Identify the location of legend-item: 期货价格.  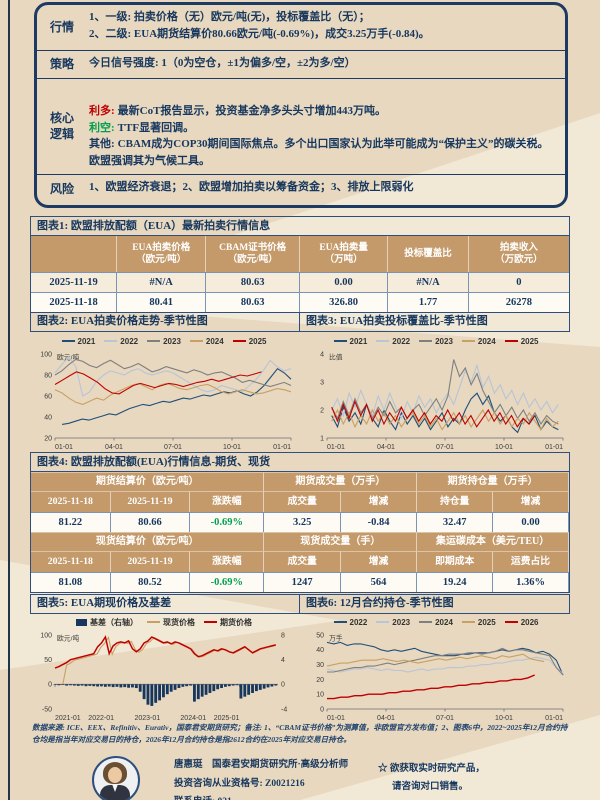
(228, 622).